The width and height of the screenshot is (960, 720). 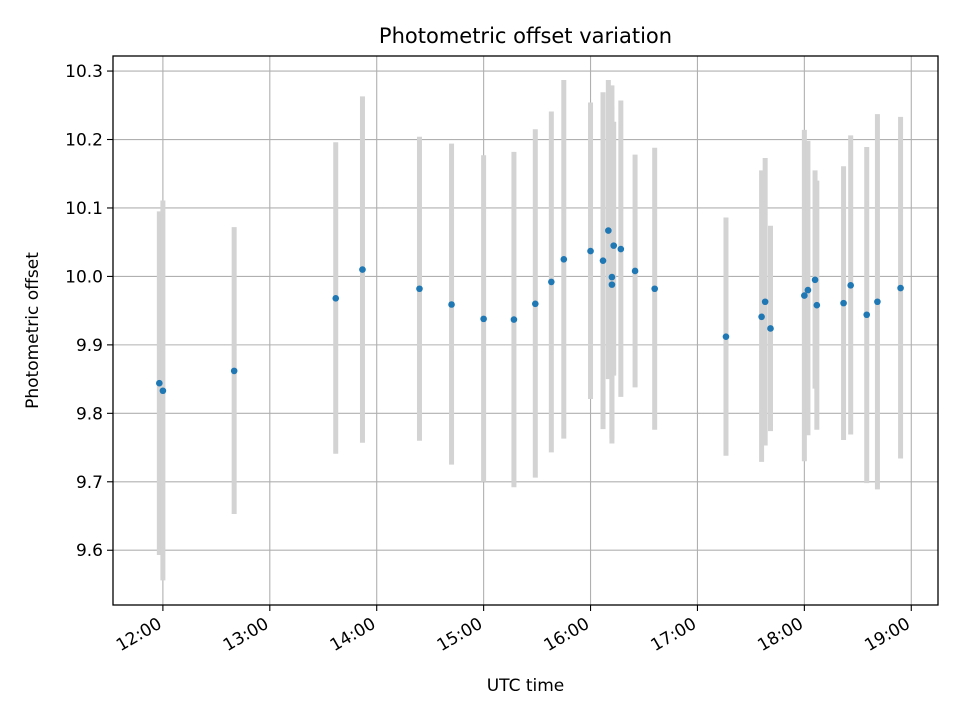 I want to click on chart-title: Photometric offset variation, so click(x=525, y=36).